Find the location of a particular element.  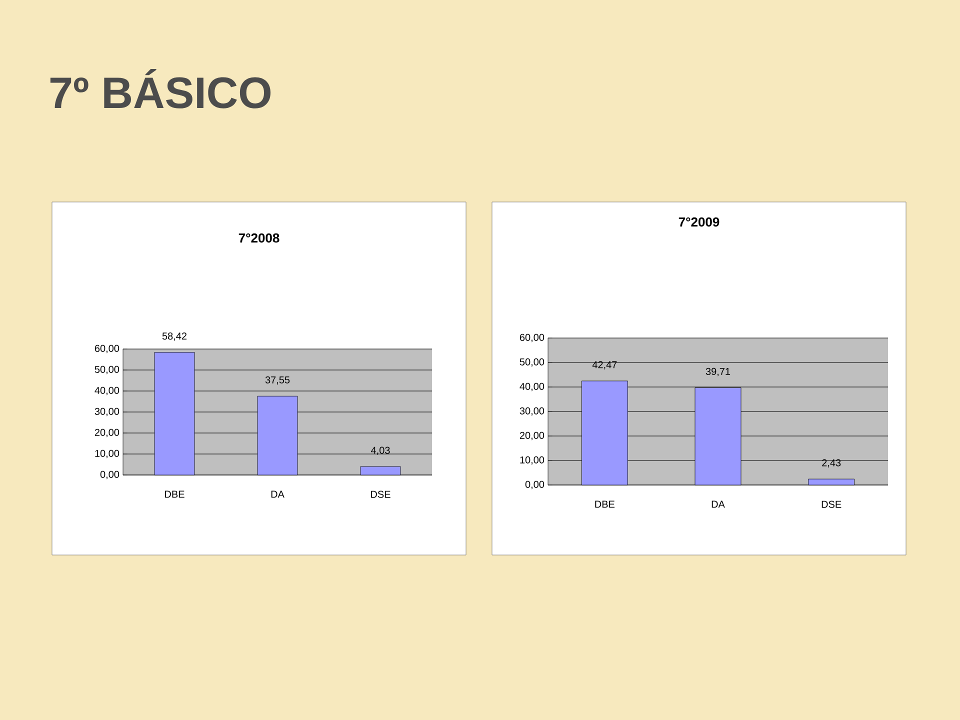

data-label: 37,55 is located at coordinates (277, 380).